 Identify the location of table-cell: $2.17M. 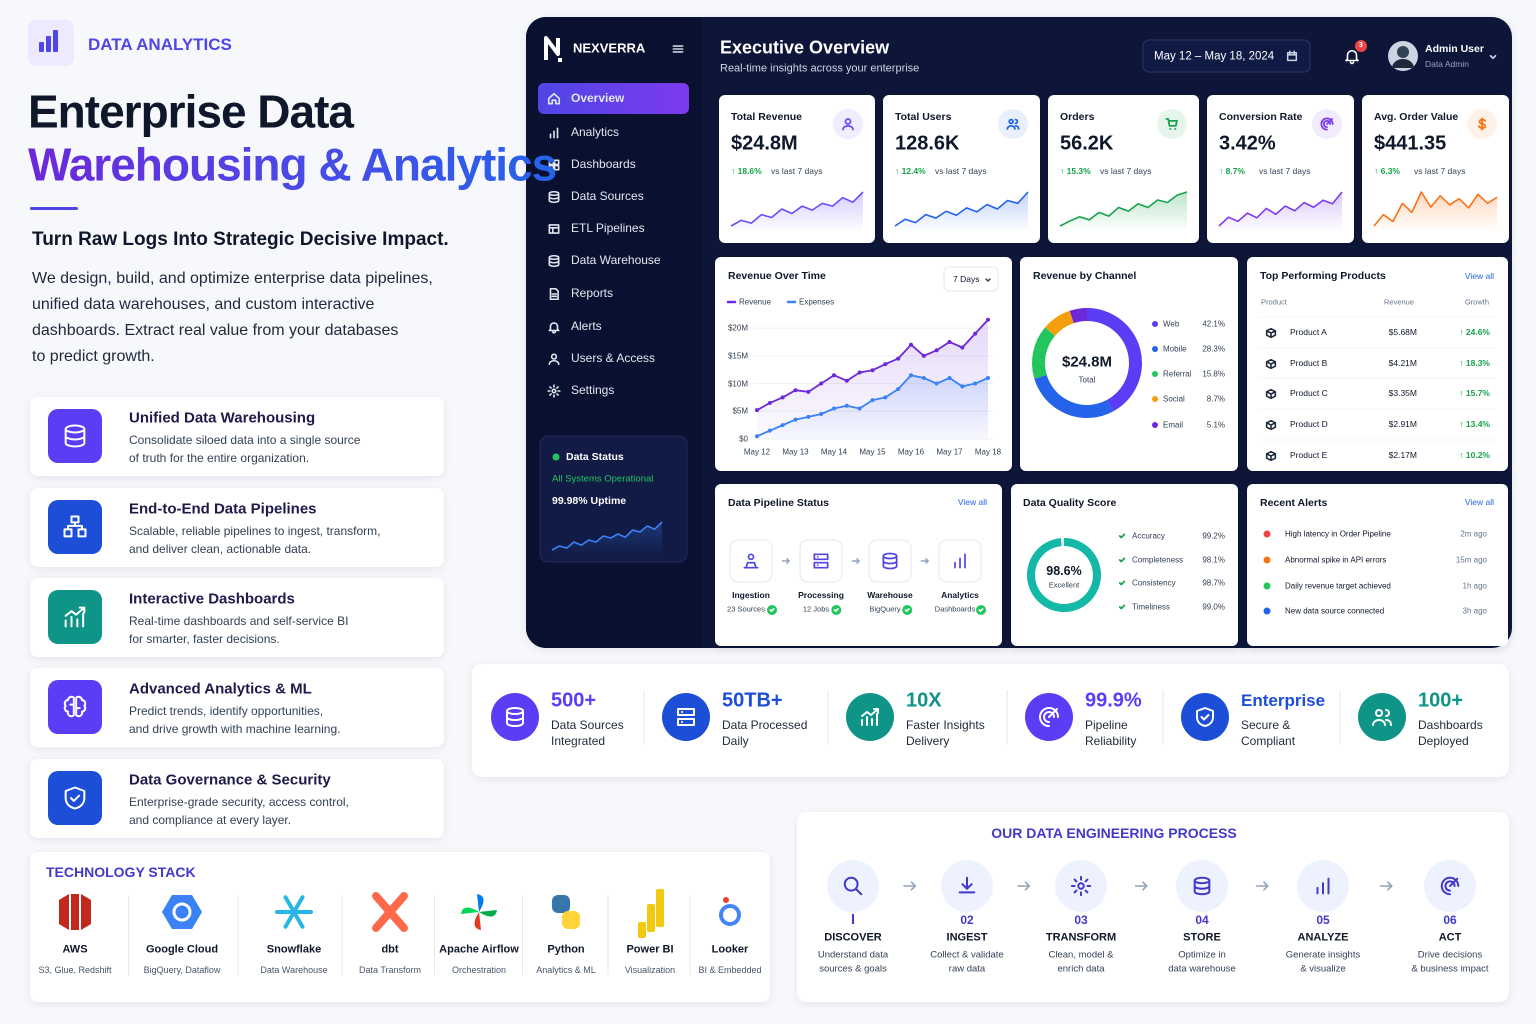
(1402, 455).